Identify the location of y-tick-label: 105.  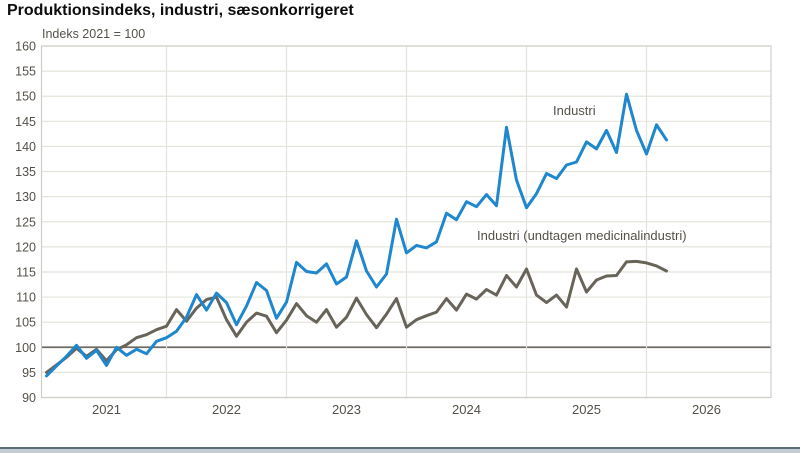
(25, 323).